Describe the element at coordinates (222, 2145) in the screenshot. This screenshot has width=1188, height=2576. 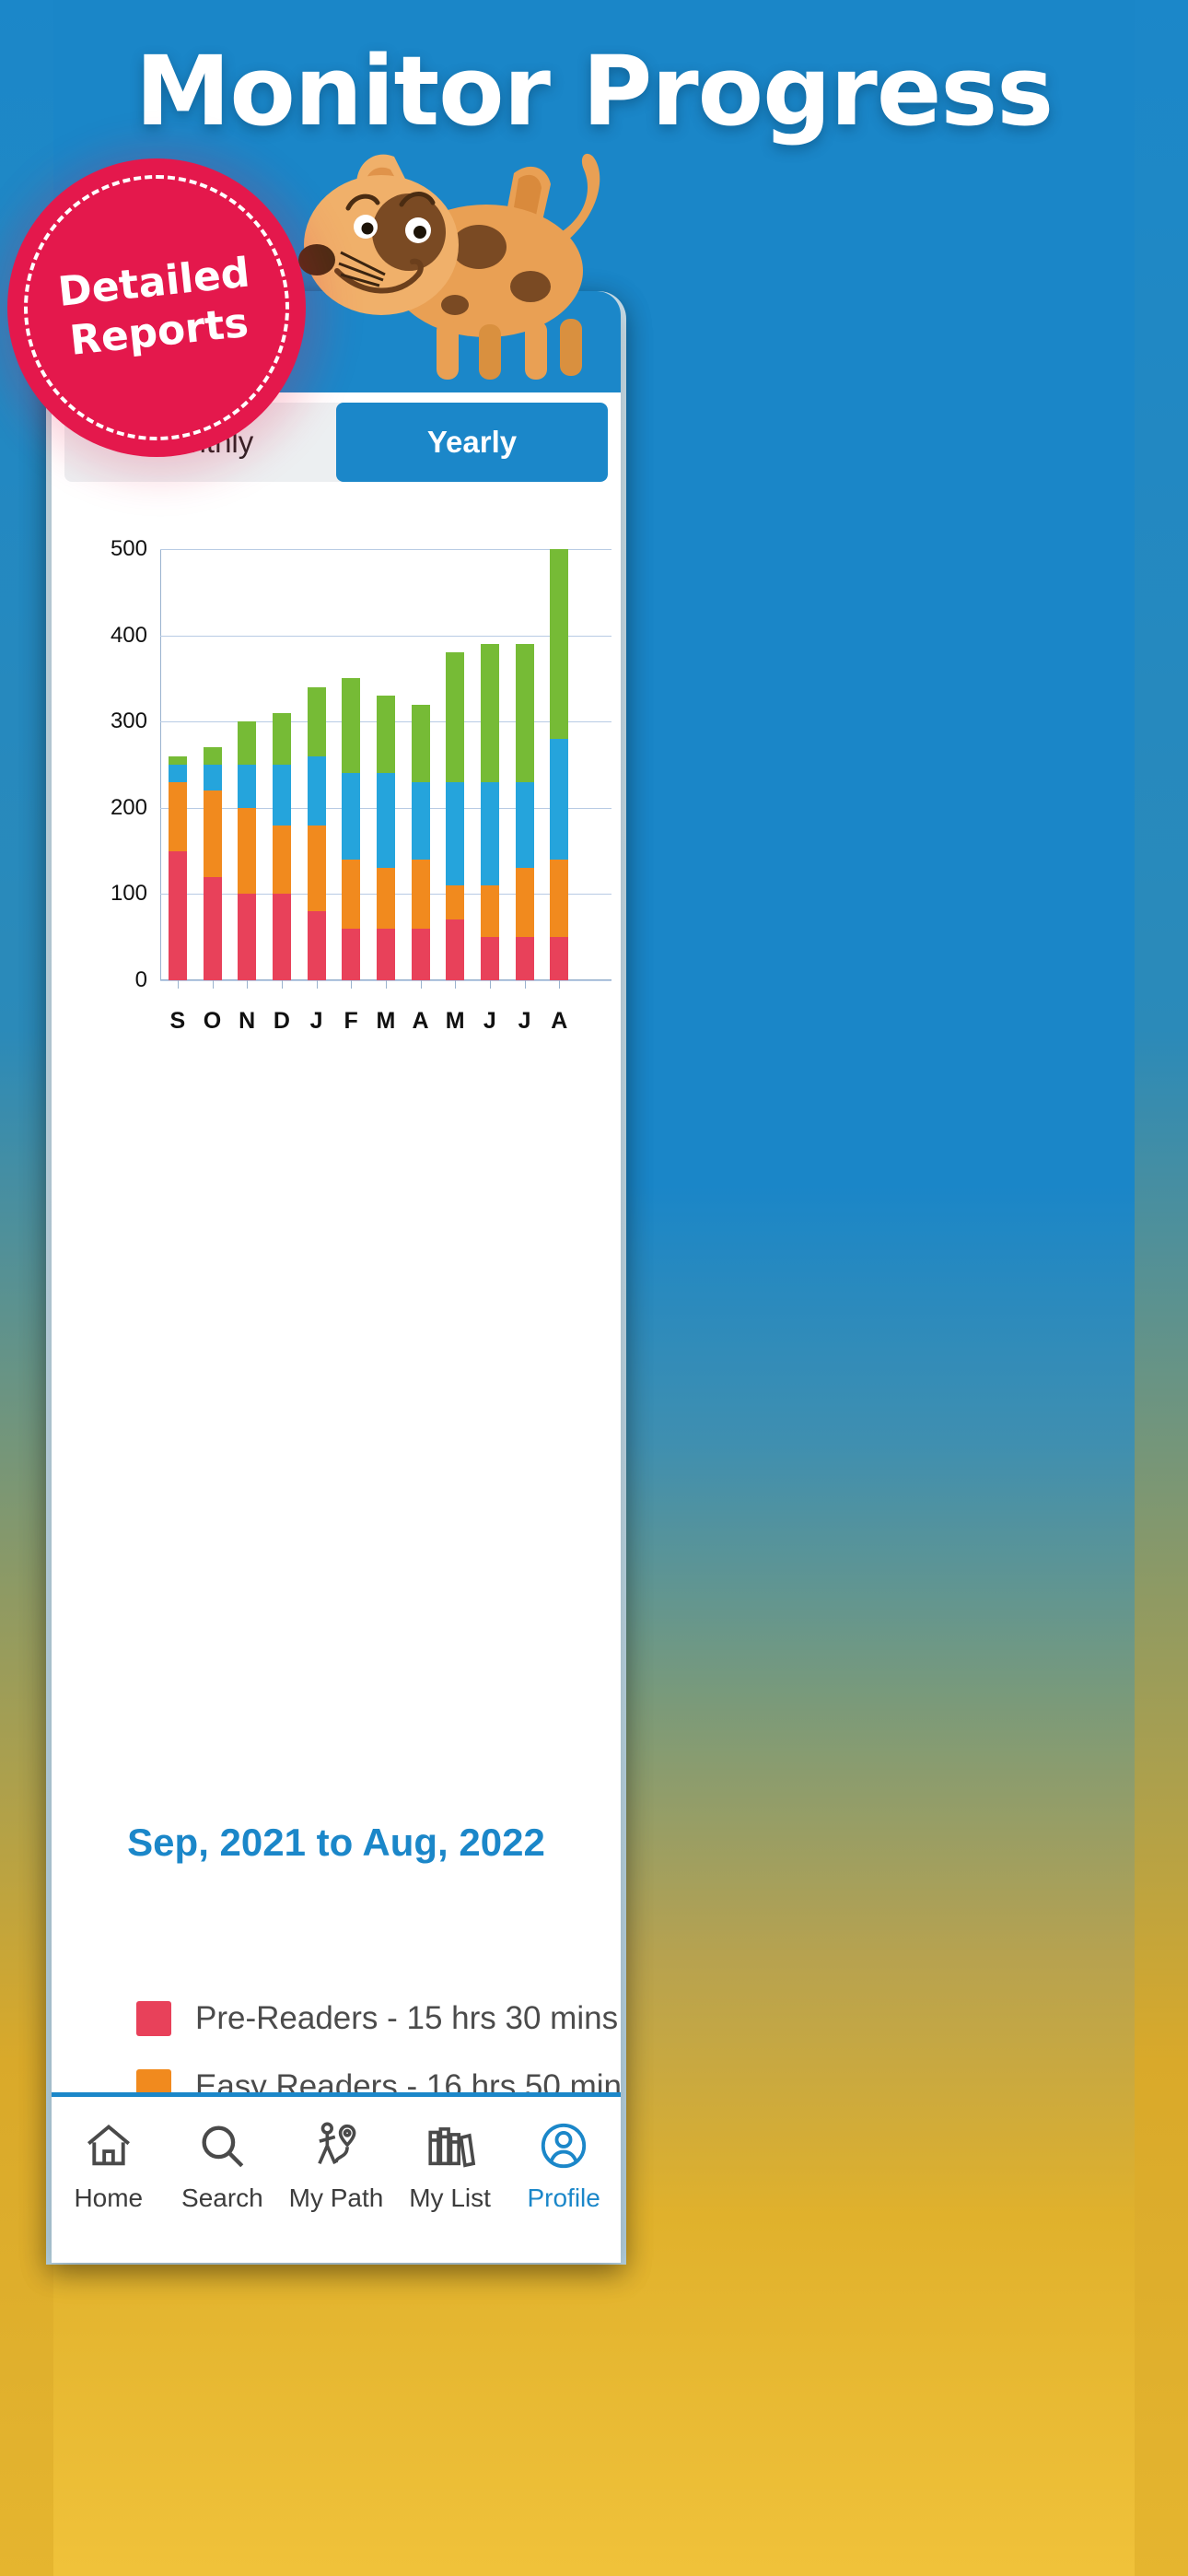
I see `search-icon` at that location.